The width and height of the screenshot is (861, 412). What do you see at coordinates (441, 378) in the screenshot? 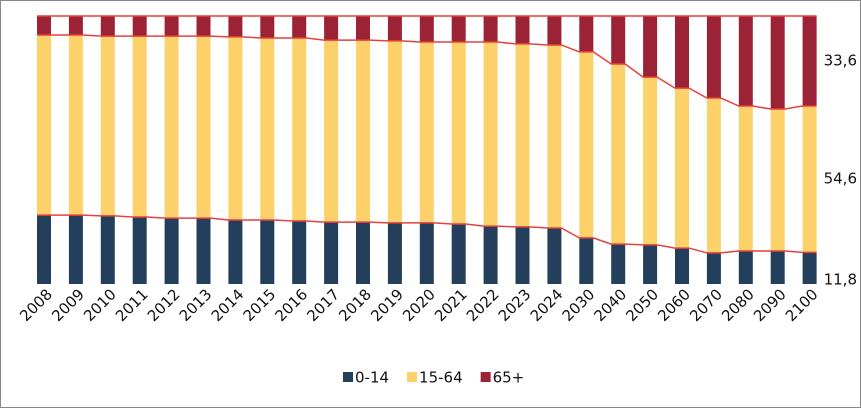
I see `legend-label: 15-64` at bounding box center [441, 378].